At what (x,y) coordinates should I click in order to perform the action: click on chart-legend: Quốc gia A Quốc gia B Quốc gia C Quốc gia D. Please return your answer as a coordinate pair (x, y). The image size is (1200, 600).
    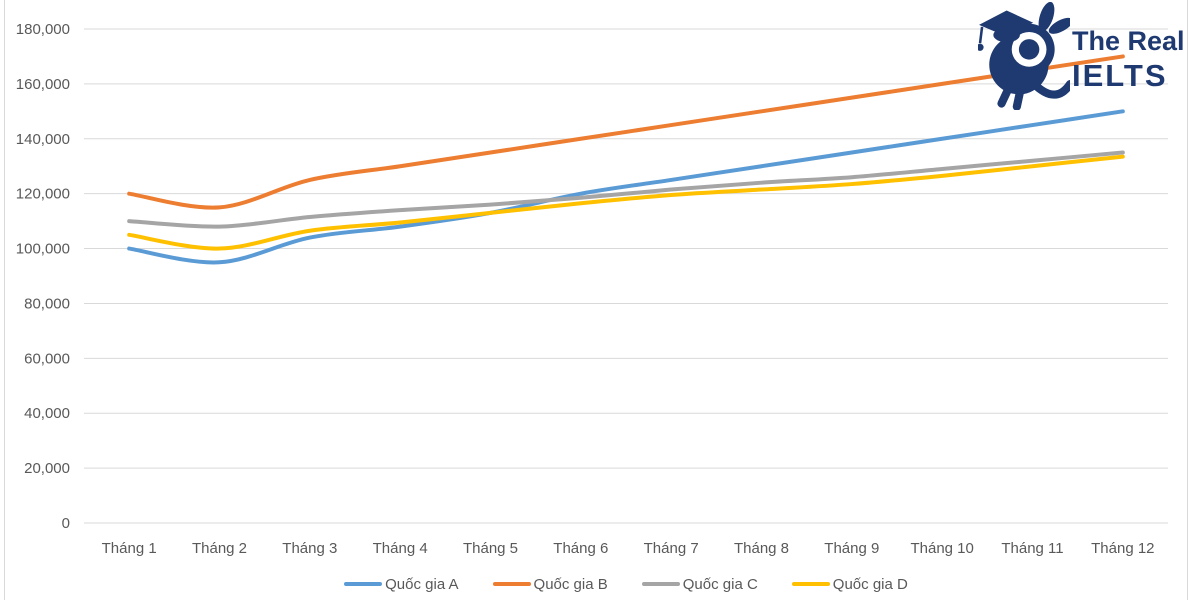
    Looking at the image, I should click on (626, 584).